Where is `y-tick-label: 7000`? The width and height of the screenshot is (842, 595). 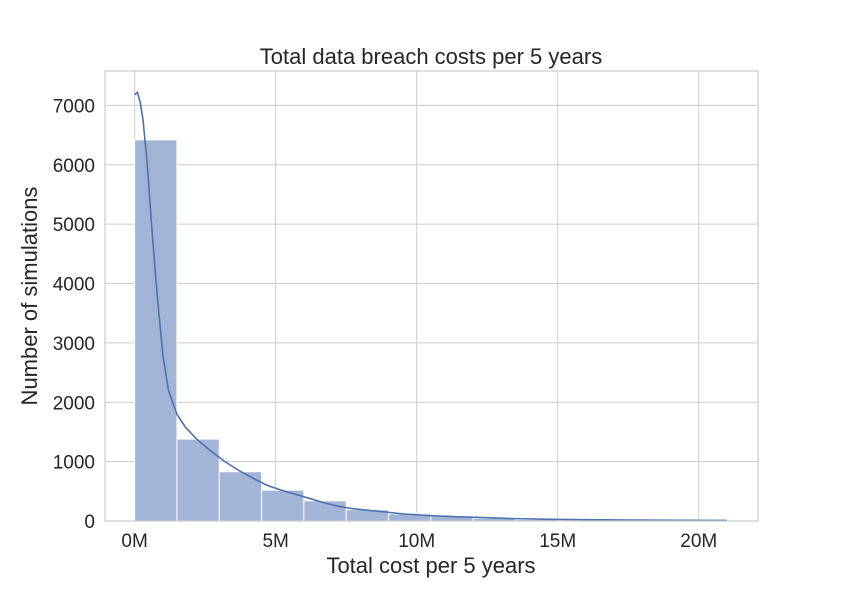 y-tick-label: 7000 is located at coordinates (74, 106).